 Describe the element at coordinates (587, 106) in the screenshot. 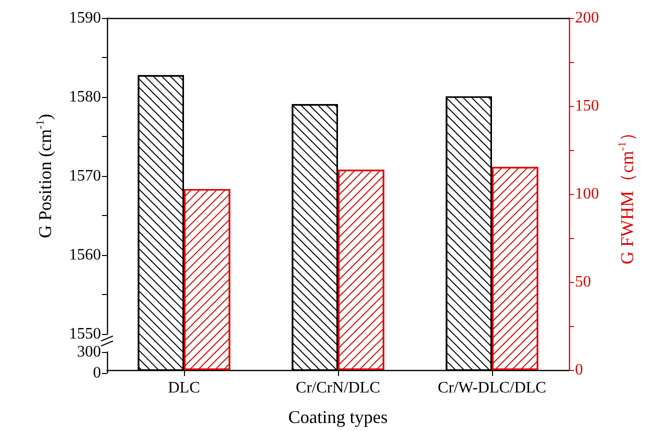

I see `y2-tick-label: 150` at that location.